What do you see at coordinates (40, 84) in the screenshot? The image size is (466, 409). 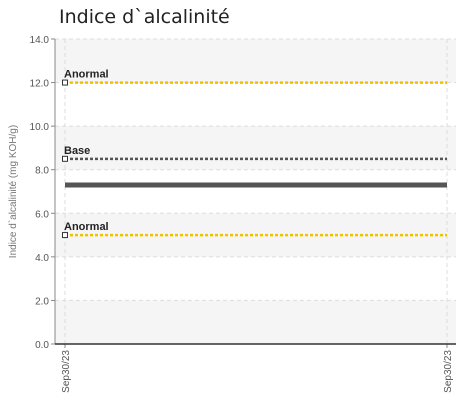 I see `y-tick-label: 12.0` at bounding box center [40, 84].